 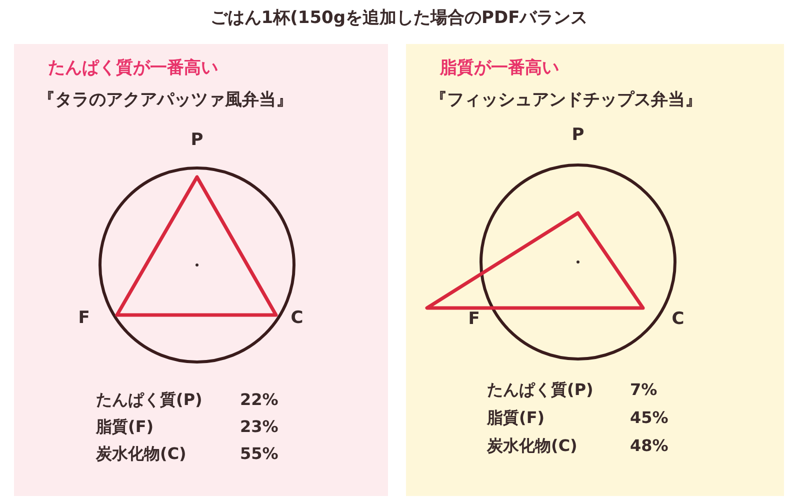 What do you see at coordinates (165, 100) in the screenshot?
I see `text: 『タラのアクアパッツァ風弁当』` at bounding box center [165, 100].